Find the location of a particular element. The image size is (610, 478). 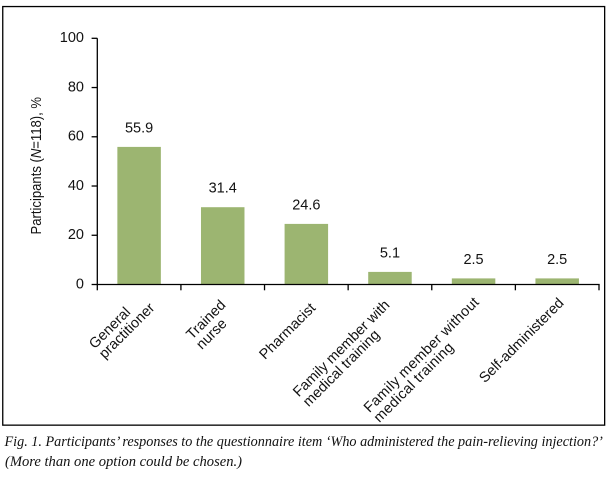

svg-text: 80 is located at coordinates (76, 87).